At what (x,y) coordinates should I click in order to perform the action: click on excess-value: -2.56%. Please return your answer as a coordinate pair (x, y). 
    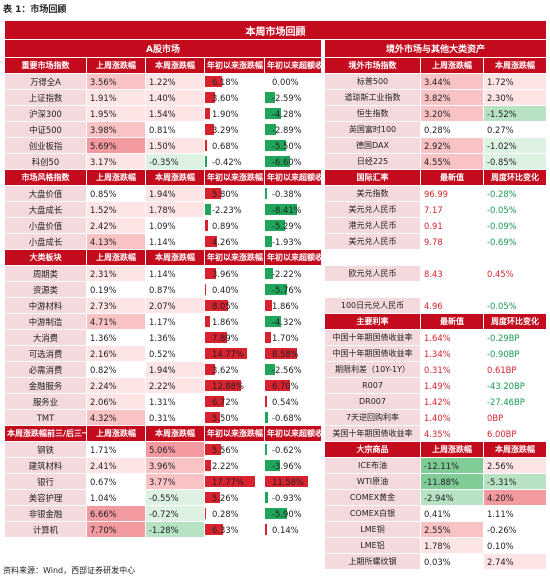
    Looking at the image, I should click on (287, 369).